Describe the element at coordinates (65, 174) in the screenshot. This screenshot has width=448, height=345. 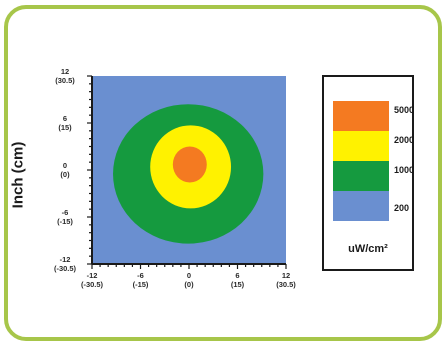
I see `y-tick-label-cm: (0)` at that location.